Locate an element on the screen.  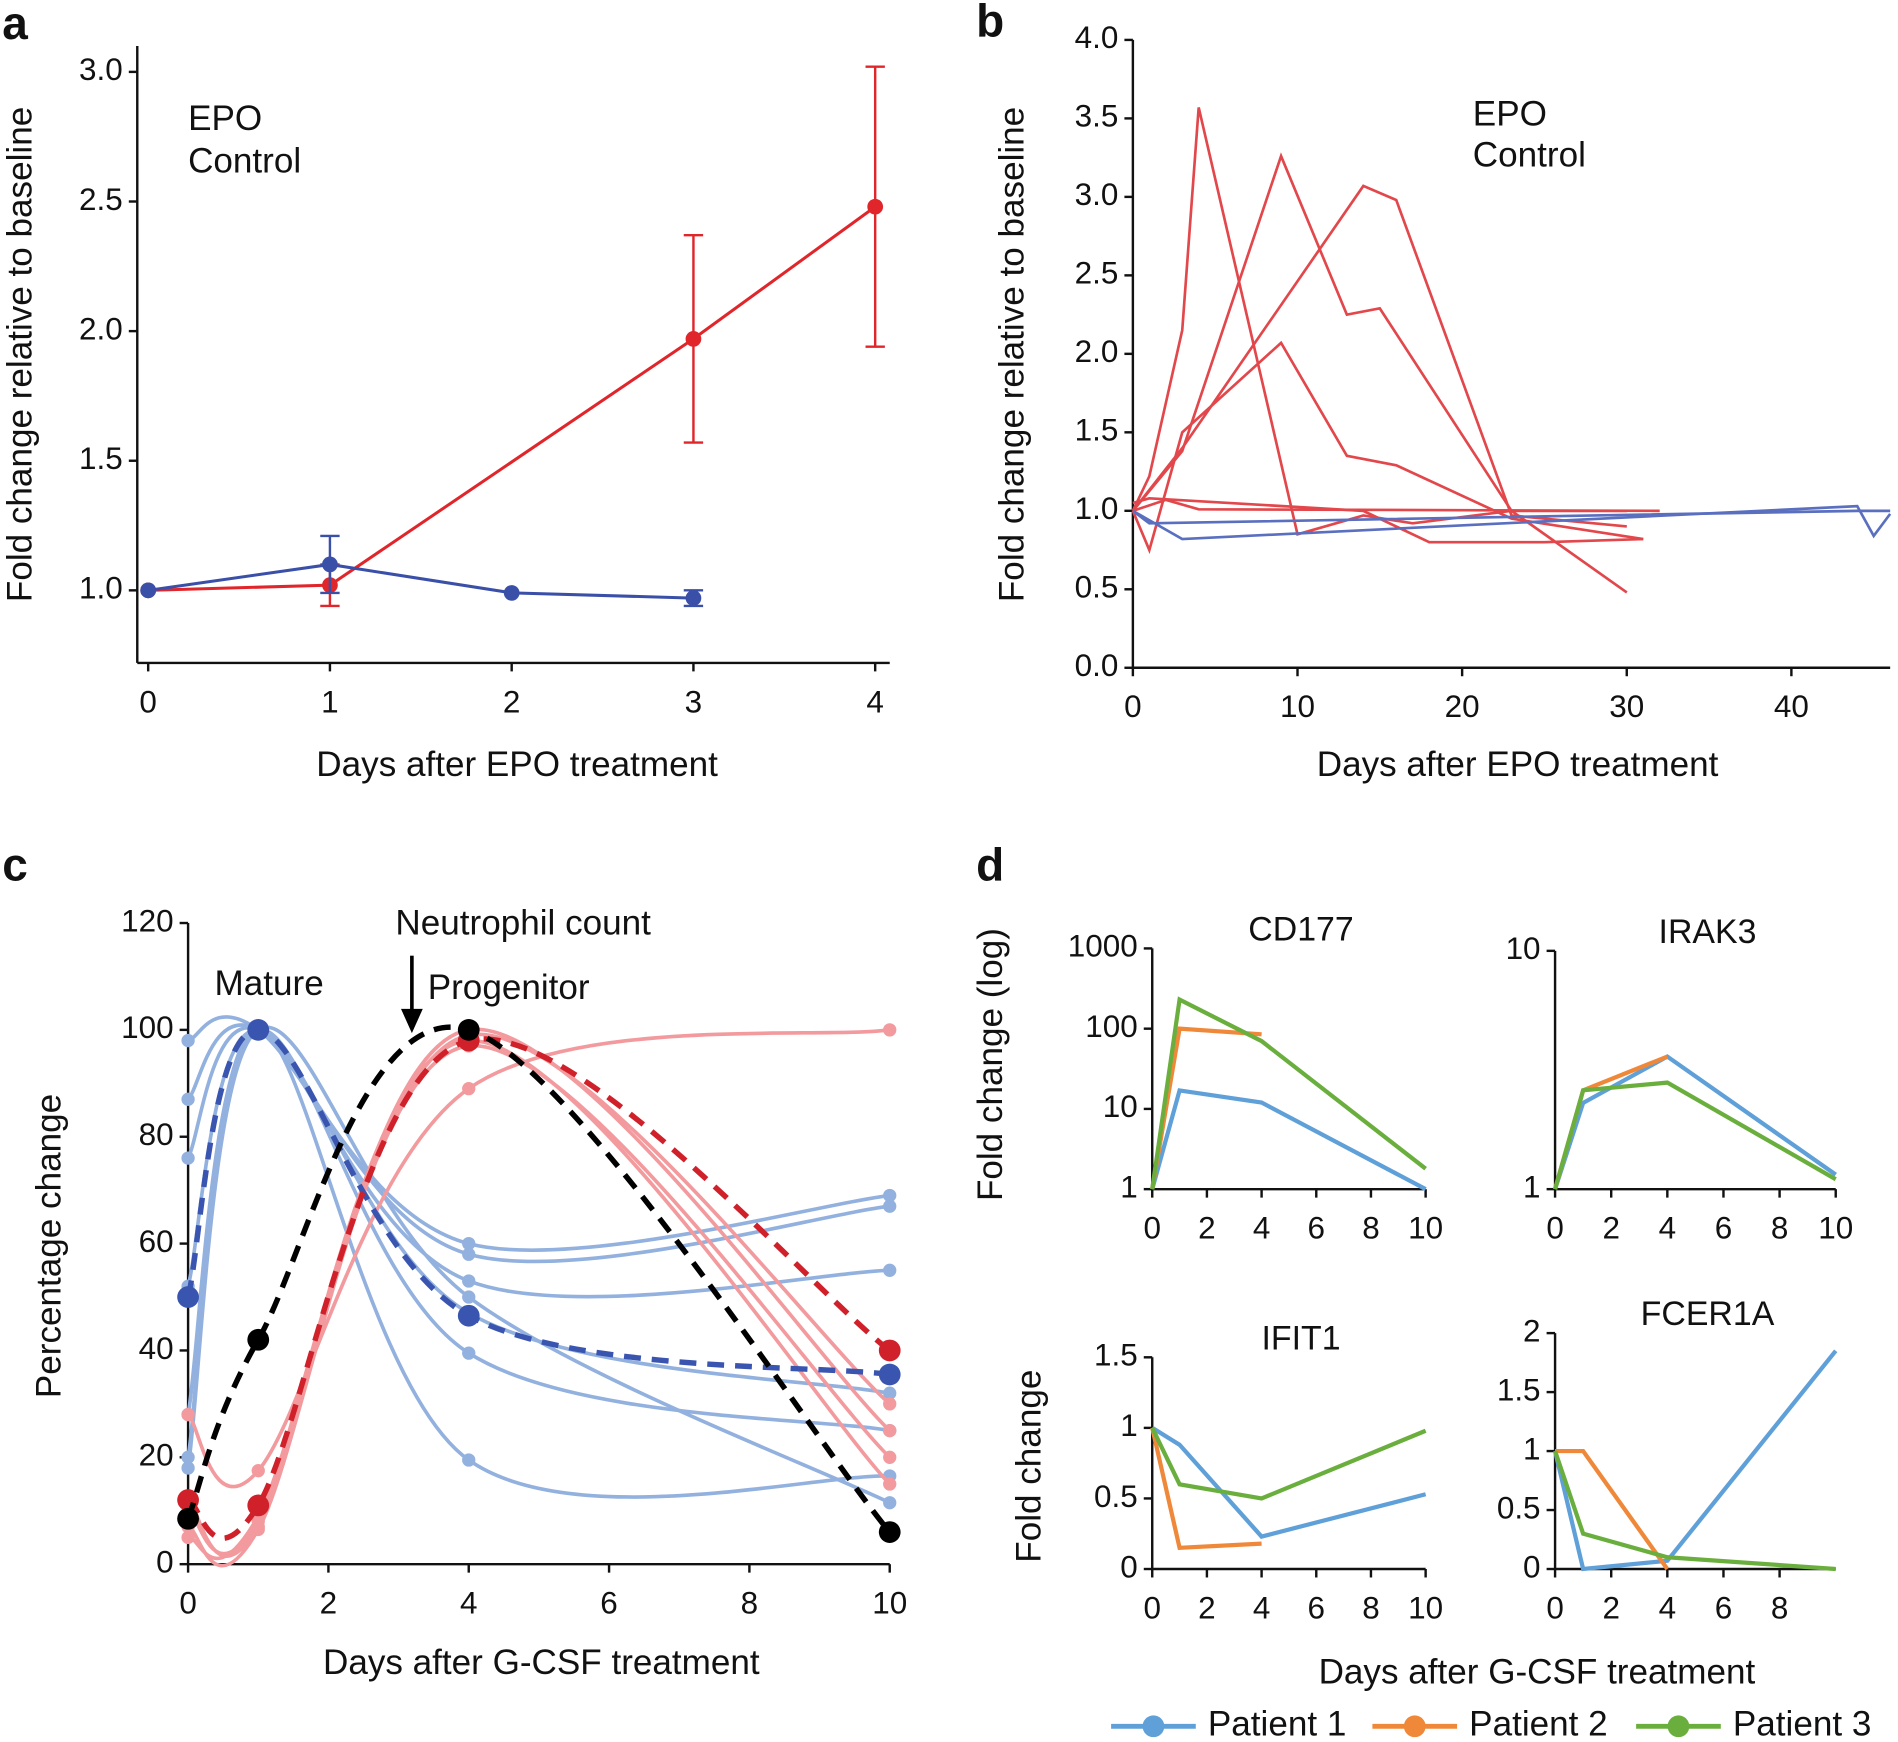
x-tick-label: 3 is located at coordinates (693, 701).